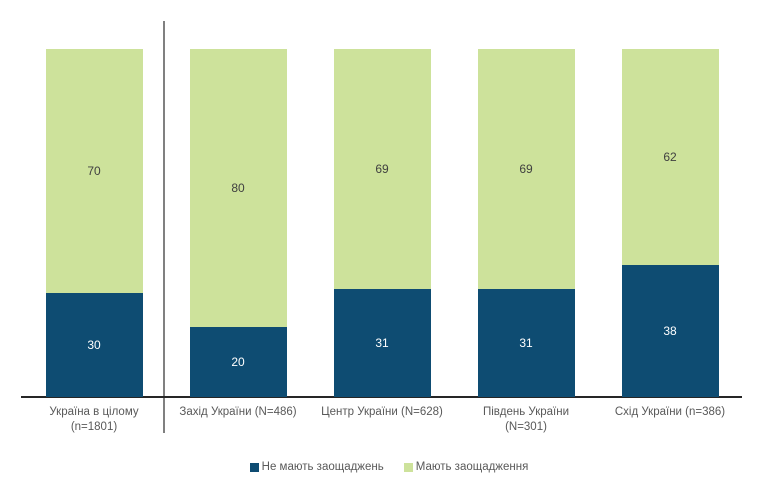 This screenshot has height=493, width=778. I want to click on value-label: 80, so click(238, 188).